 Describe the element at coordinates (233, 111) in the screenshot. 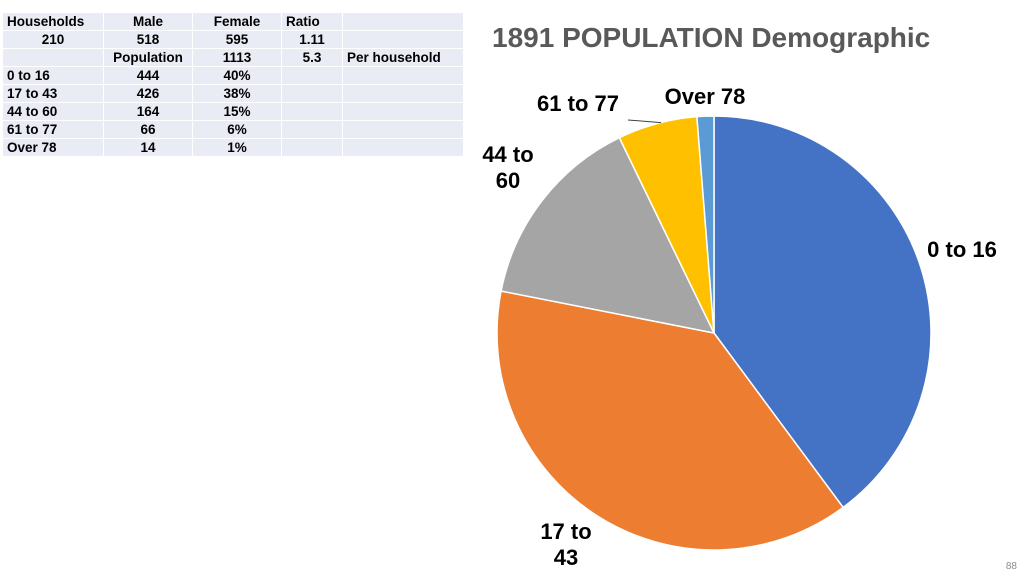

I see `table-row: 44 to 60 164 15%` at that location.